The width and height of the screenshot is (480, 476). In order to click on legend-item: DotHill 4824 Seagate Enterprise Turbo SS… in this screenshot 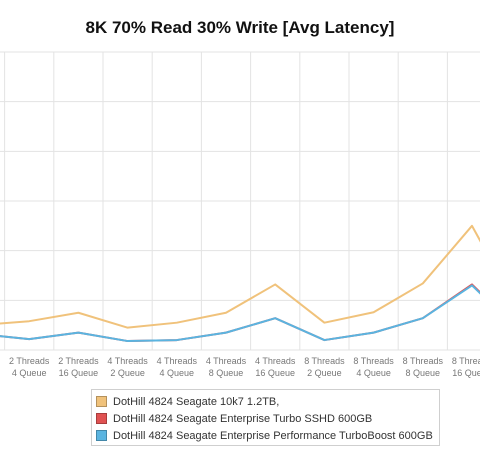, I will do `click(265, 418)`.